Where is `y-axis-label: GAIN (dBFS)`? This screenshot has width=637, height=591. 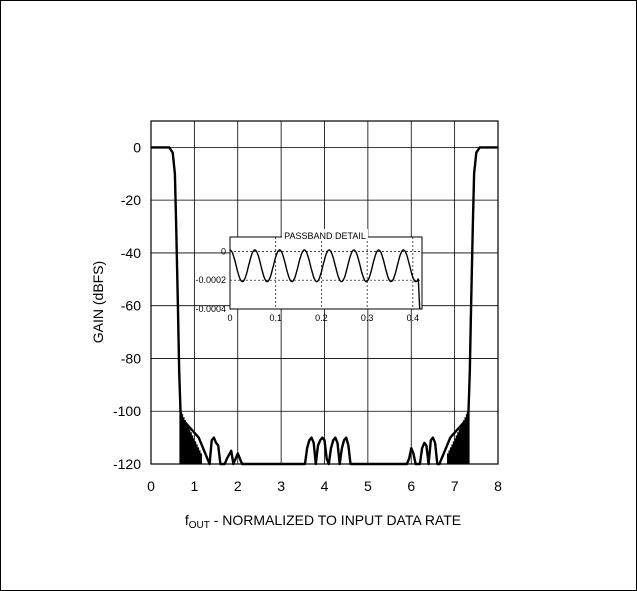 y-axis-label: GAIN (dBFS) is located at coordinates (98, 302).